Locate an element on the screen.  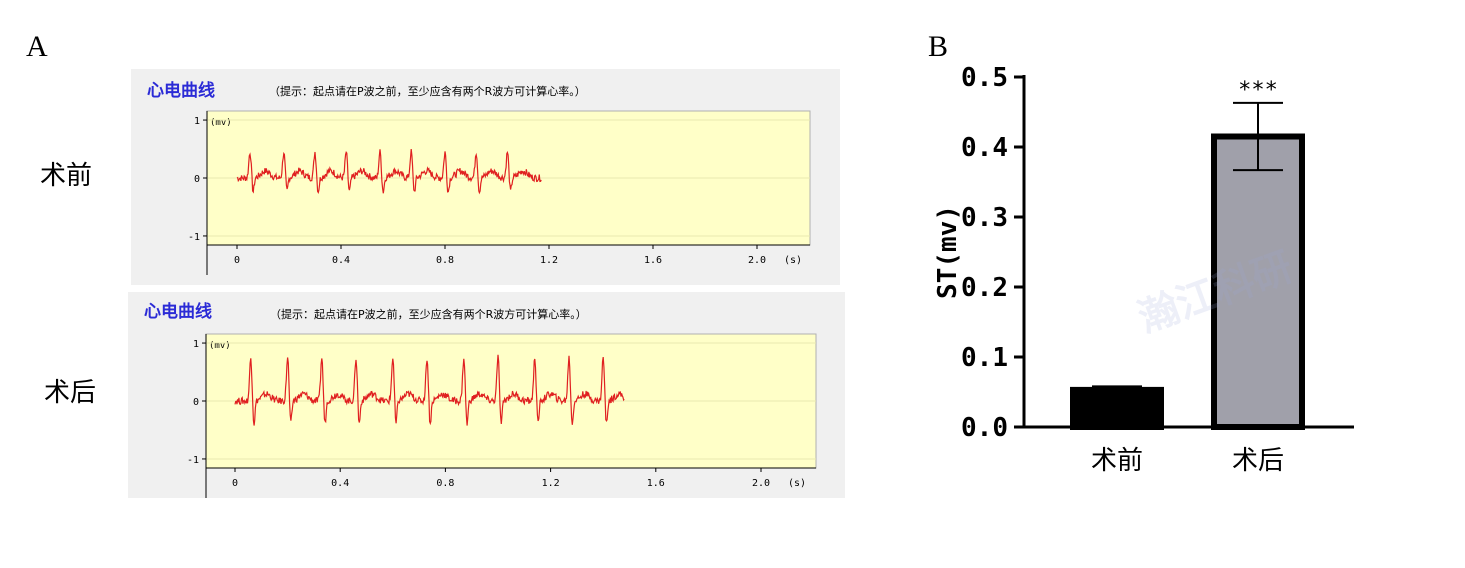
panel-a-letter: A is located at coordinates (37, 46).